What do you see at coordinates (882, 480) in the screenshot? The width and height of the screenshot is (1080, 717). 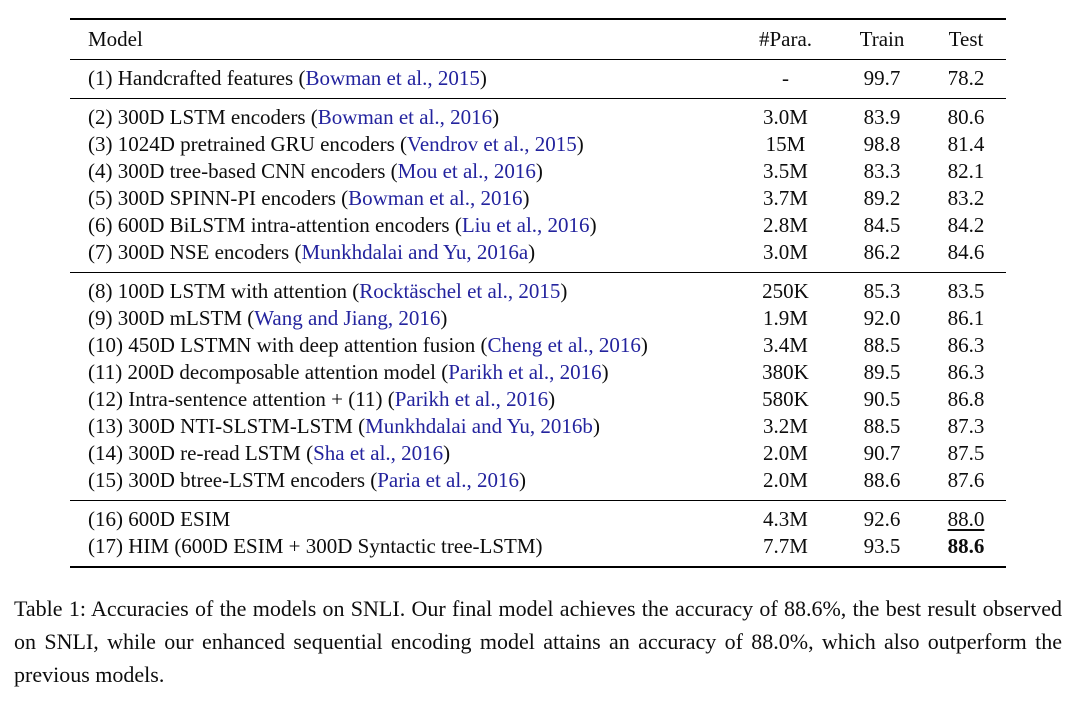 I see `train-cell-value: 88.6` at bounding box center [882, 480].